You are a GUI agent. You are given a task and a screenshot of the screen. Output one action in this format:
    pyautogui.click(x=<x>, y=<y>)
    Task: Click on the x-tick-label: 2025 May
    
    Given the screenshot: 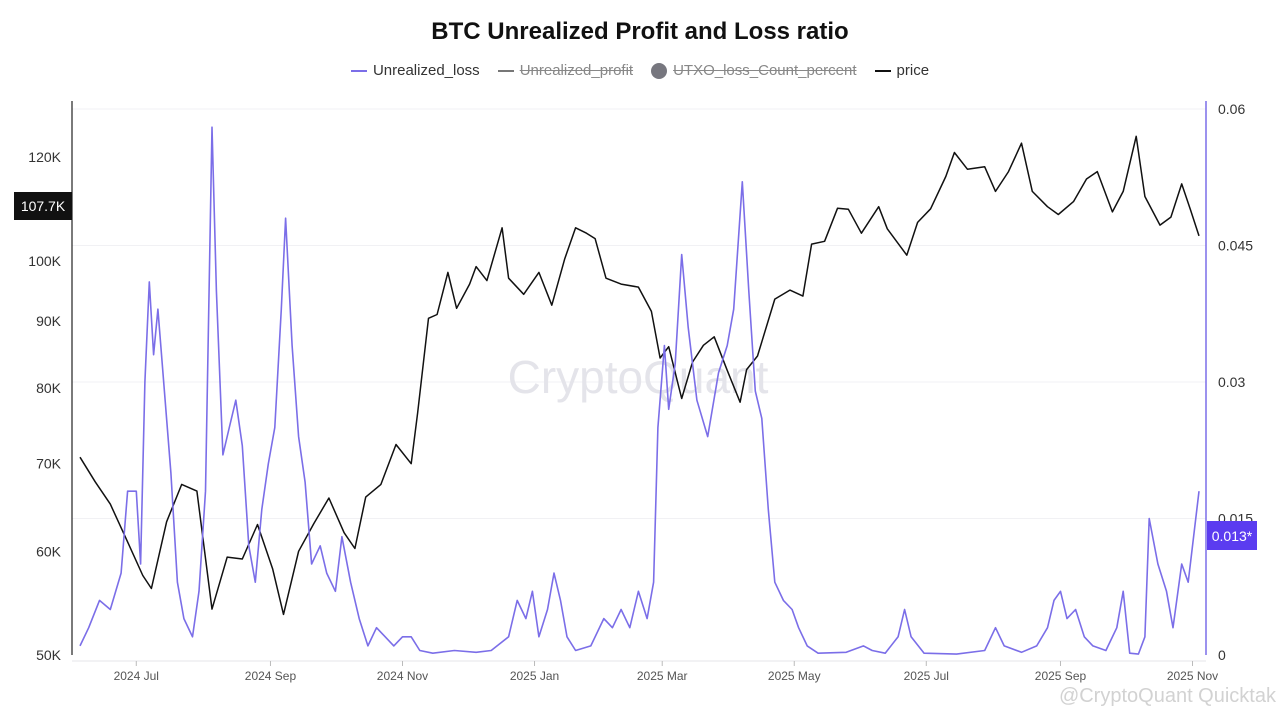 What is the action you would take?
    pyautogui.click(x=794, y=676)
    